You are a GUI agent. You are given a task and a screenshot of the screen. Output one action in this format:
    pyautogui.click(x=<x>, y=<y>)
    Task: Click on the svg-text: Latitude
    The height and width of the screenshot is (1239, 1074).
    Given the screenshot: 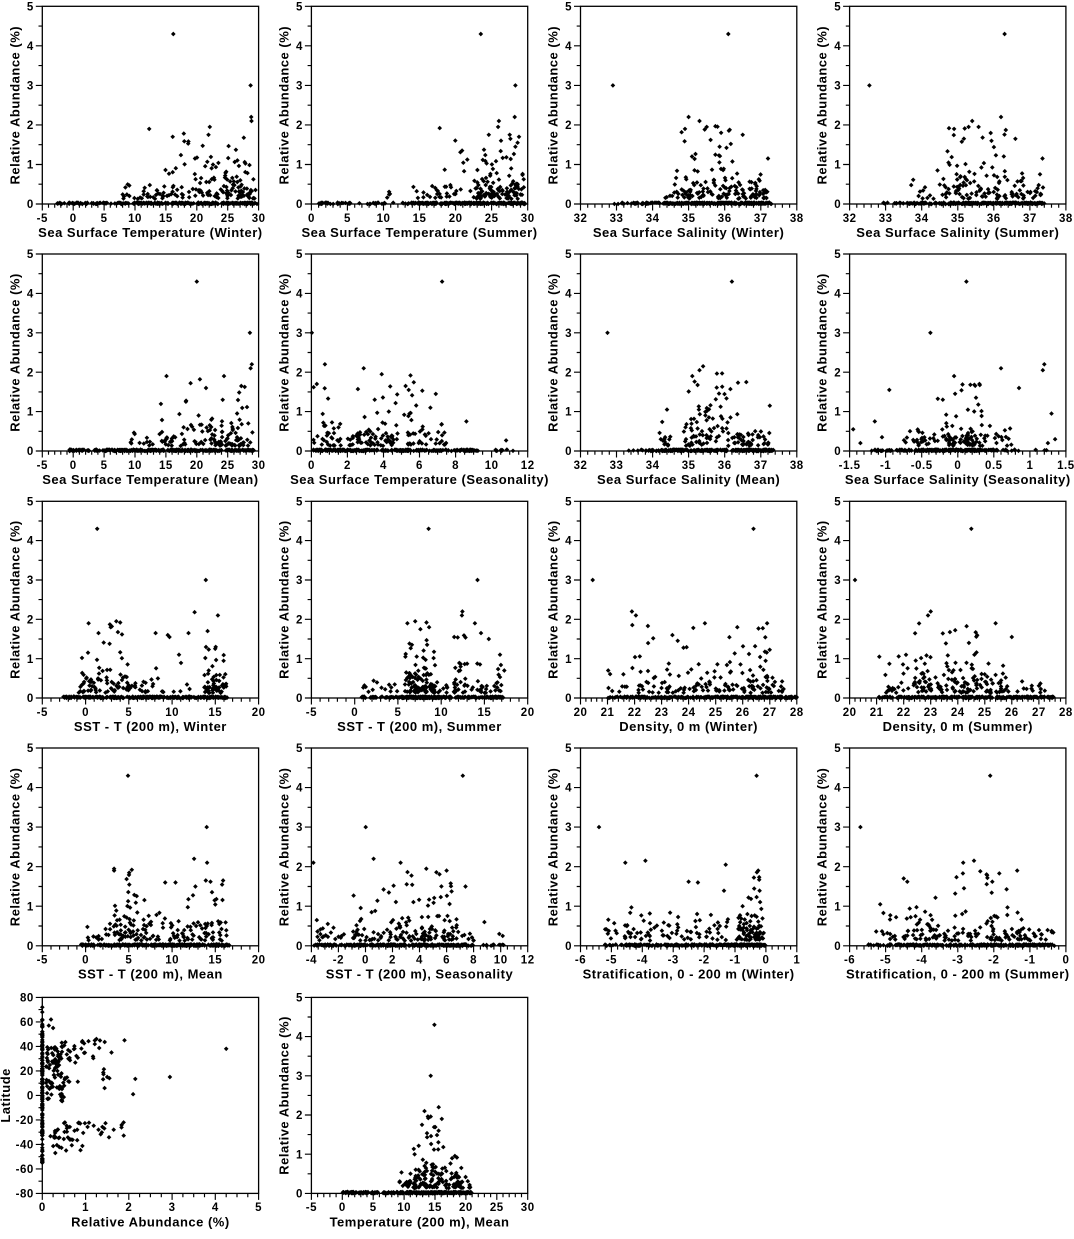 What is the action you would take?
    pyautogui.click(x=6, y=1095)
    